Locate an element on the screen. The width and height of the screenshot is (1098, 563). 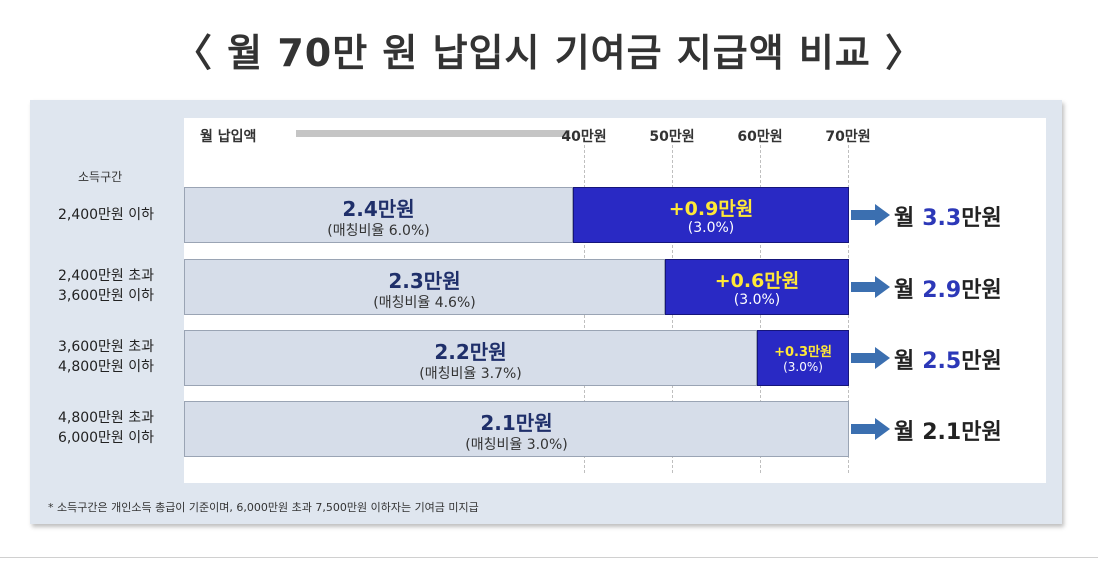
total-amount: 2.1 is located at coordinates (942, 432).